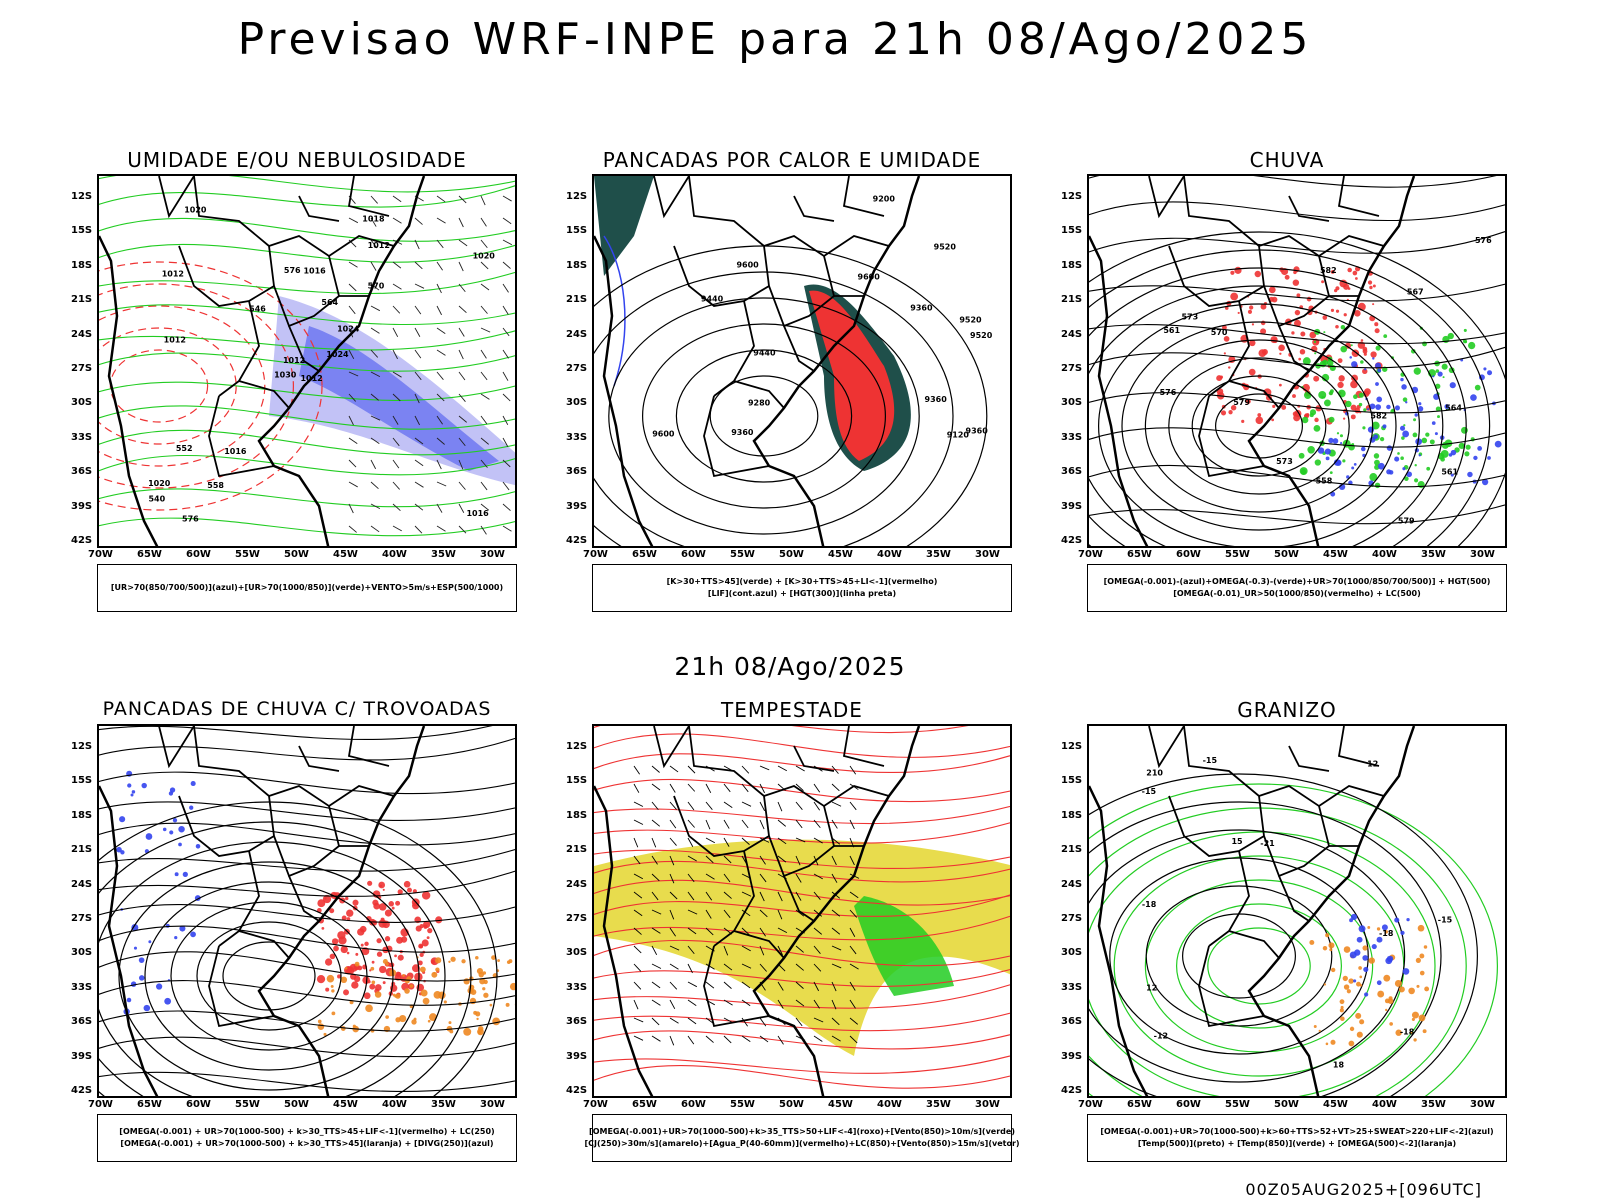  What do you see at coordinates (1324, 480) in the screenshot?
I see `contour-label: 558` at bounding box center [1324, 480].